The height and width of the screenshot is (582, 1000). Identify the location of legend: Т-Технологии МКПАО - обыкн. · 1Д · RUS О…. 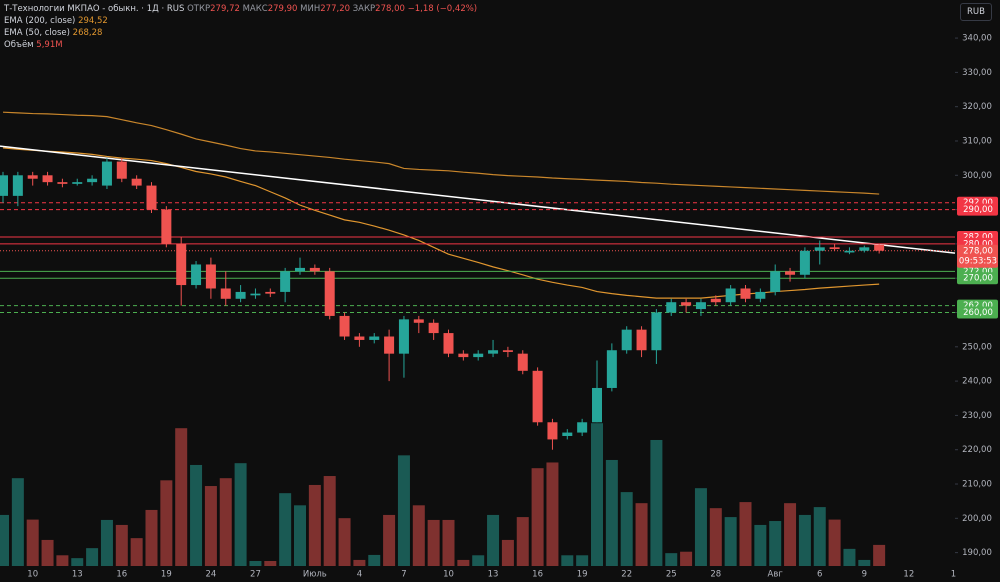
(240, 27).